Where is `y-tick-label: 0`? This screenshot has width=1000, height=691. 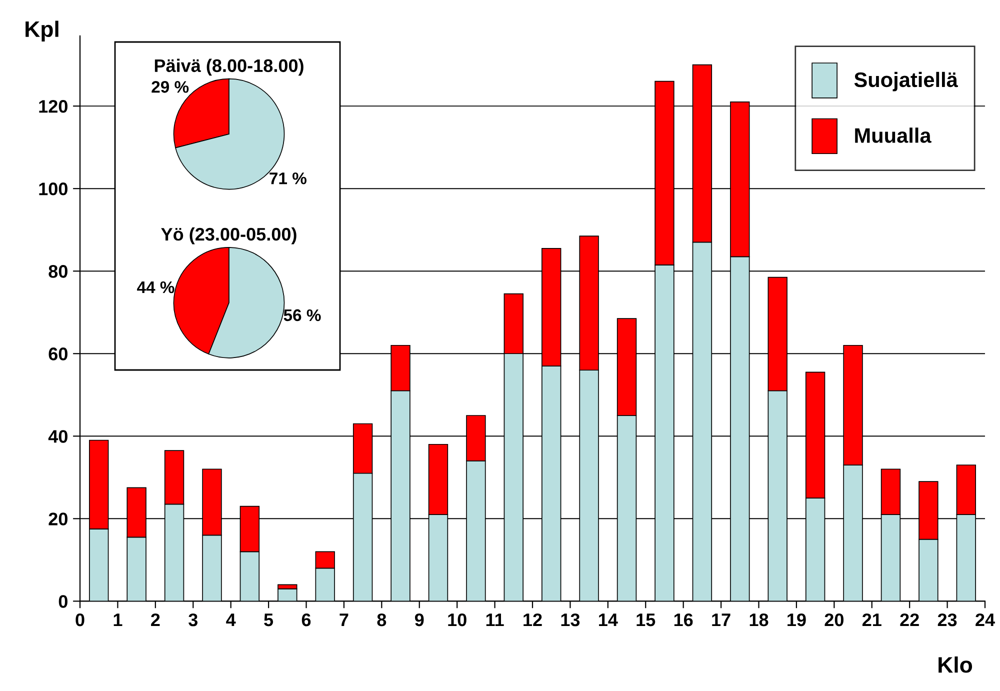 y-tick-label: 0 is located at coordinates (63, 601).